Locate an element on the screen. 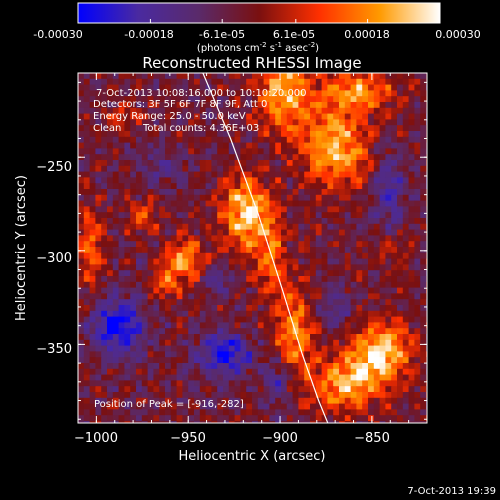 This screenshot has height=500, width=500. y-tick-label-0: −250 is located at coordinates (54, 167).